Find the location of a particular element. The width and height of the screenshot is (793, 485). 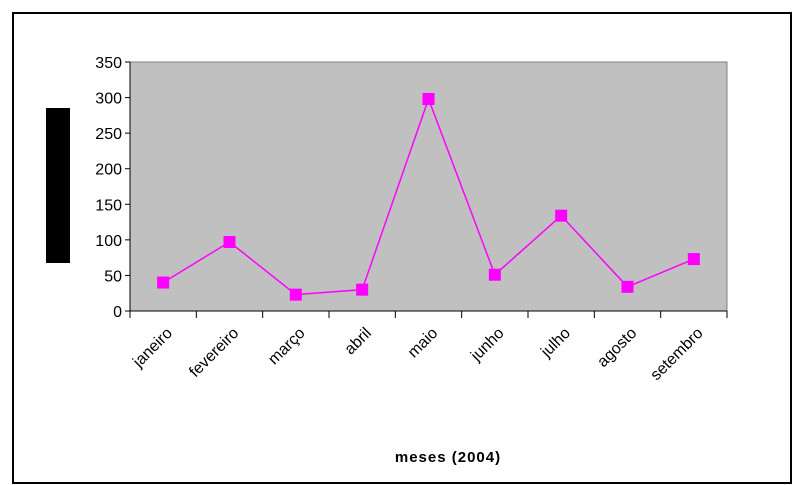

y-tick-label: 300 is located at coordinates (108, 99).